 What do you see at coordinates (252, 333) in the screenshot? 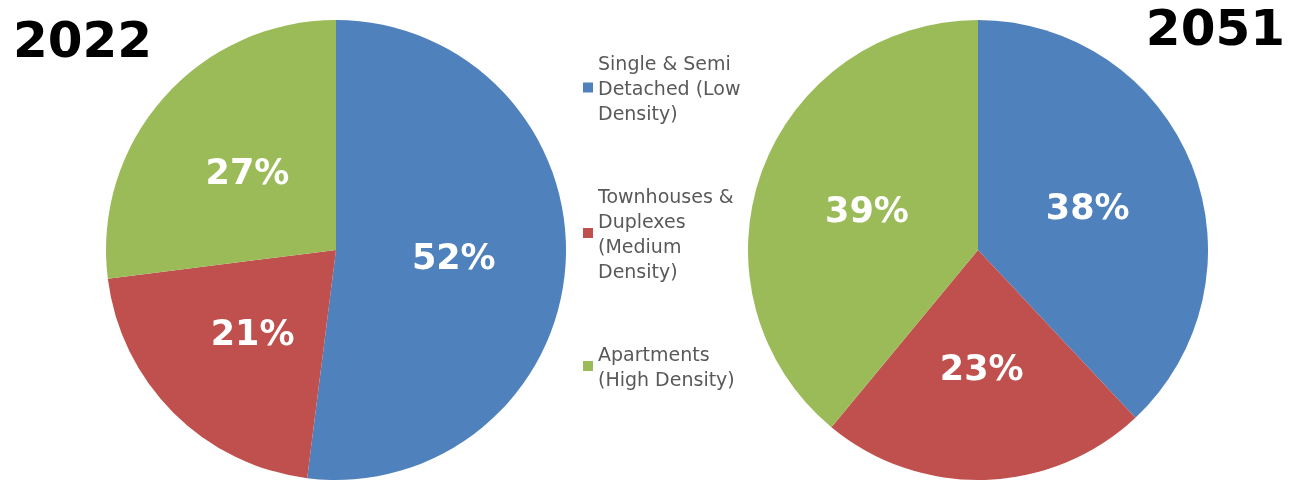
I see `data-label: 21%` at bounding box center [252, 333].